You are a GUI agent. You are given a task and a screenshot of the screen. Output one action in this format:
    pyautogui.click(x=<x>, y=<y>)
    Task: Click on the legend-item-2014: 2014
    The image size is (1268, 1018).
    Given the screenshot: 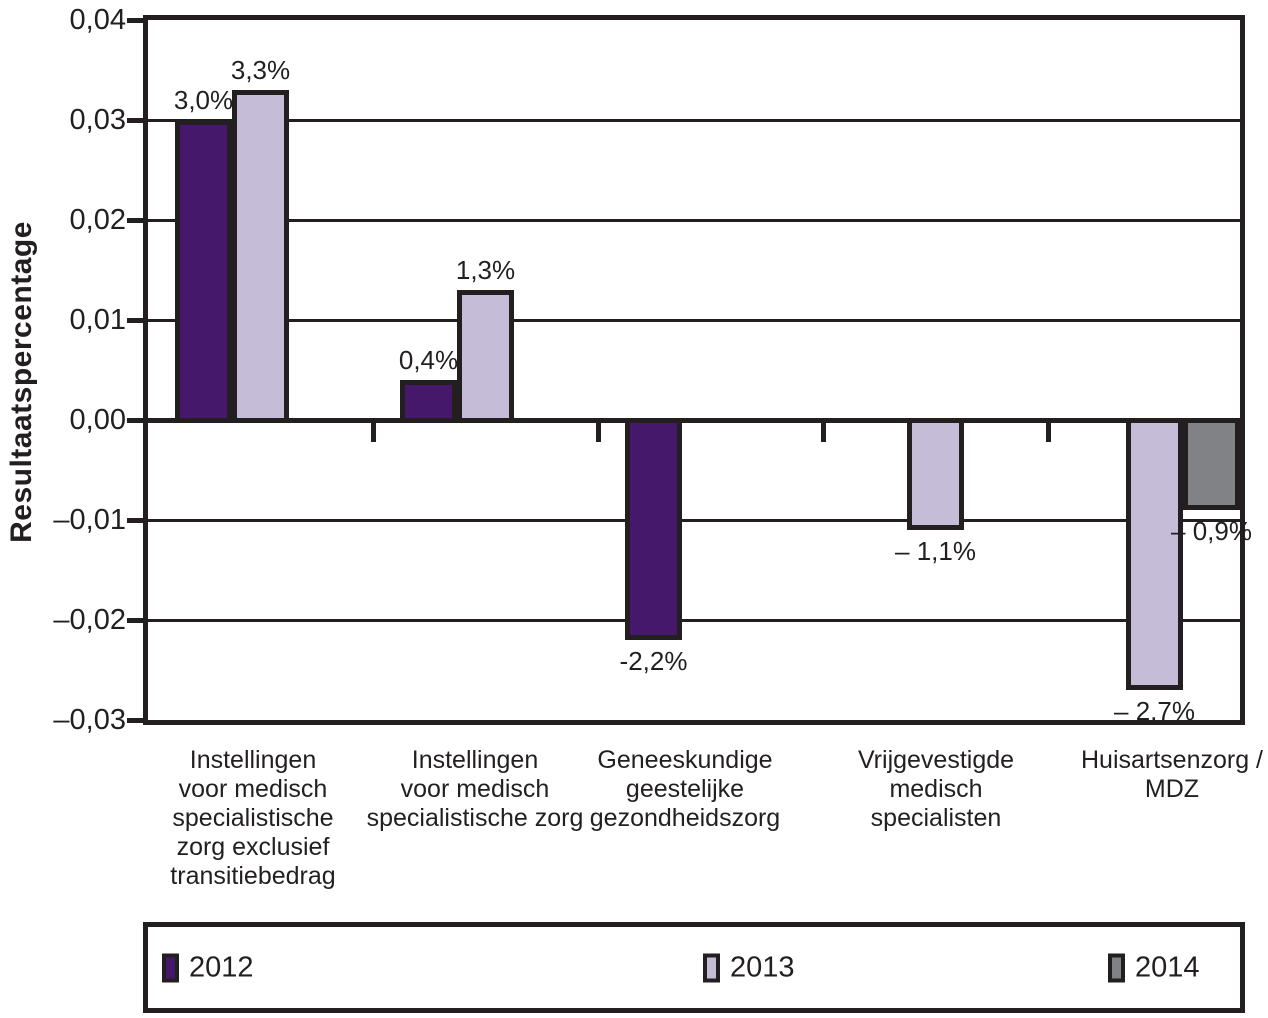 What is the action you would take?
    pyautogui.click(x=1154, y=967)
    